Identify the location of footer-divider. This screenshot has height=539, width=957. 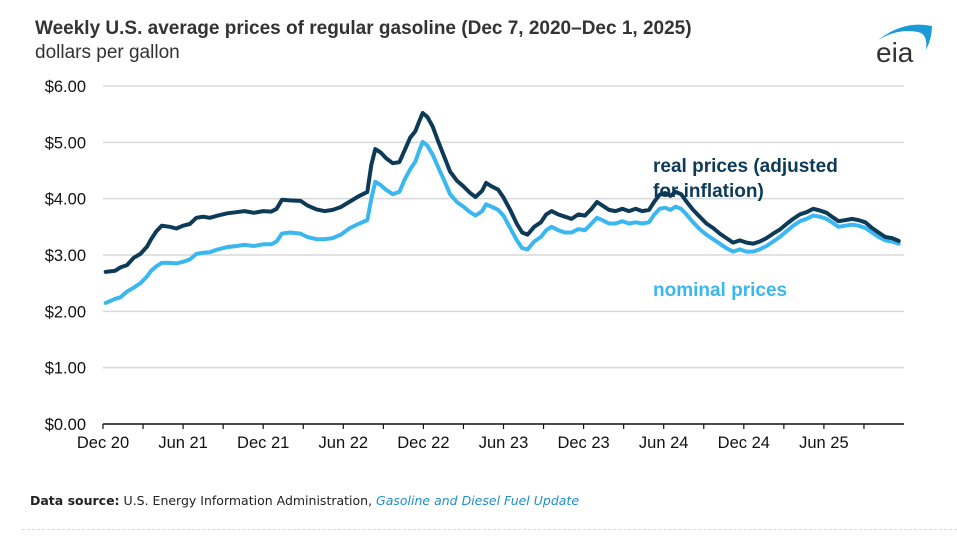
(489, 529).